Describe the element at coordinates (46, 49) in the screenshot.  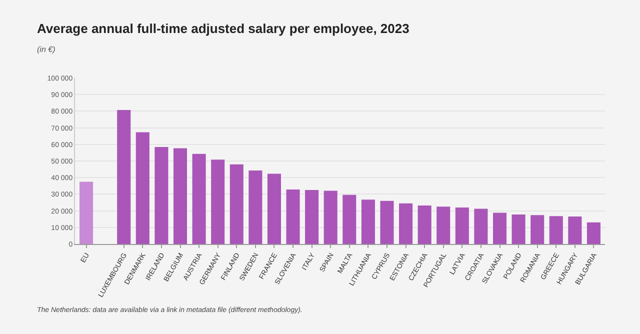
I see `chart-subtitle: (in €)` at that location.